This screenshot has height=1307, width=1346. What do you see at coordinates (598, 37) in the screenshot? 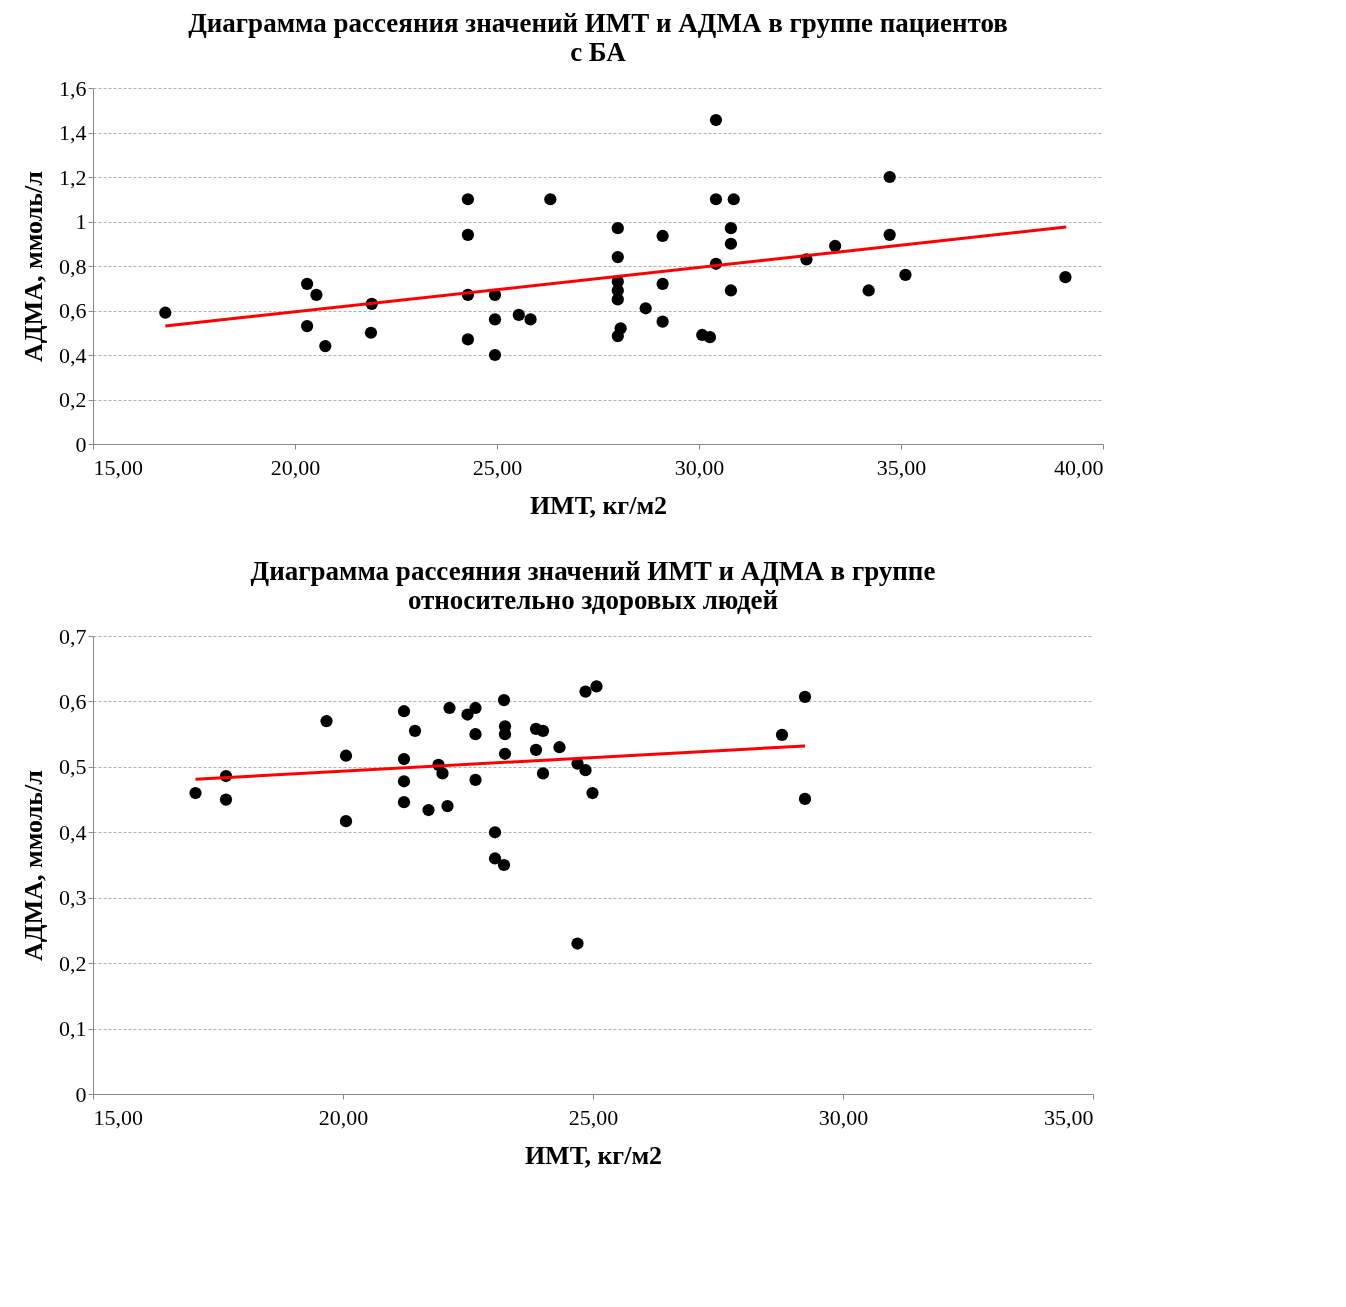
I see `chart-title: Диаграмма рассеяния значений ИМТ и АДМА в группе пациентов с БА` at bounding box center [598, 37].